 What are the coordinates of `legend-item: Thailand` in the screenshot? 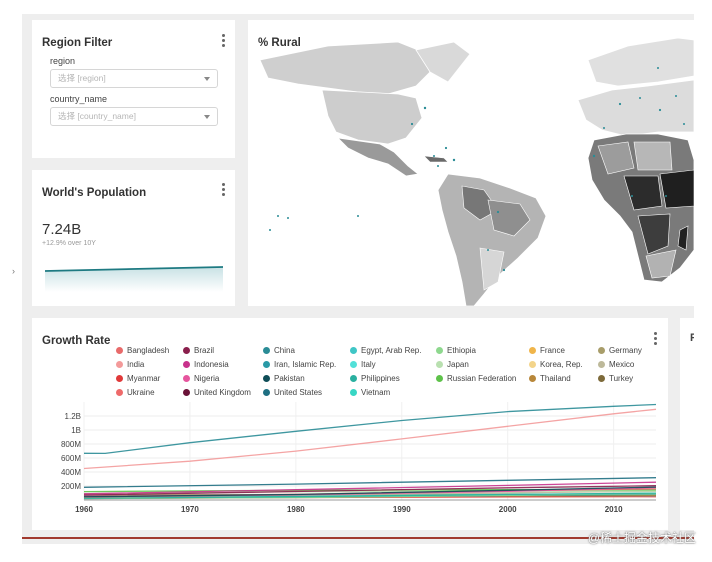 It's located at (550, 378).